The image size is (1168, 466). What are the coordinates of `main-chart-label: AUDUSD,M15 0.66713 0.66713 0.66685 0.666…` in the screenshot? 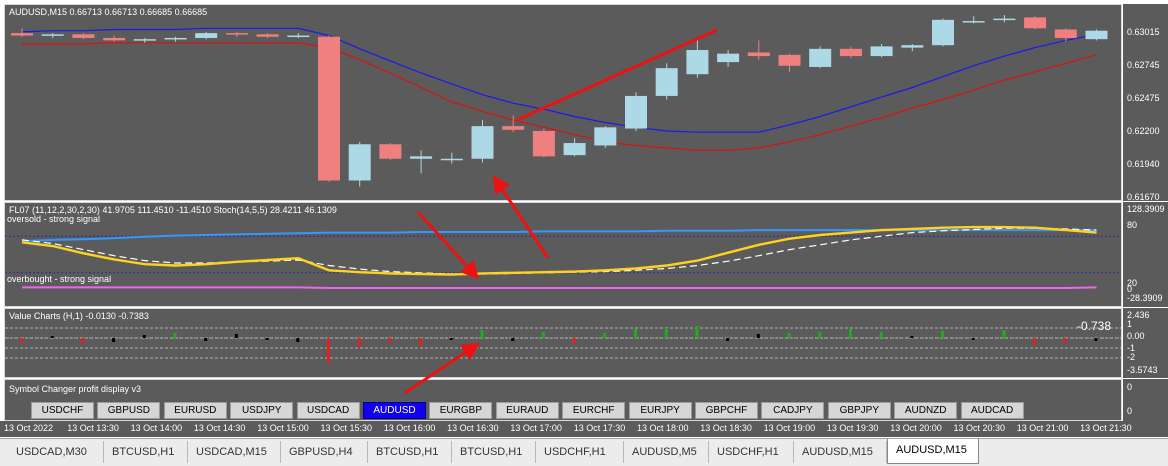 It's located at (108, 12).